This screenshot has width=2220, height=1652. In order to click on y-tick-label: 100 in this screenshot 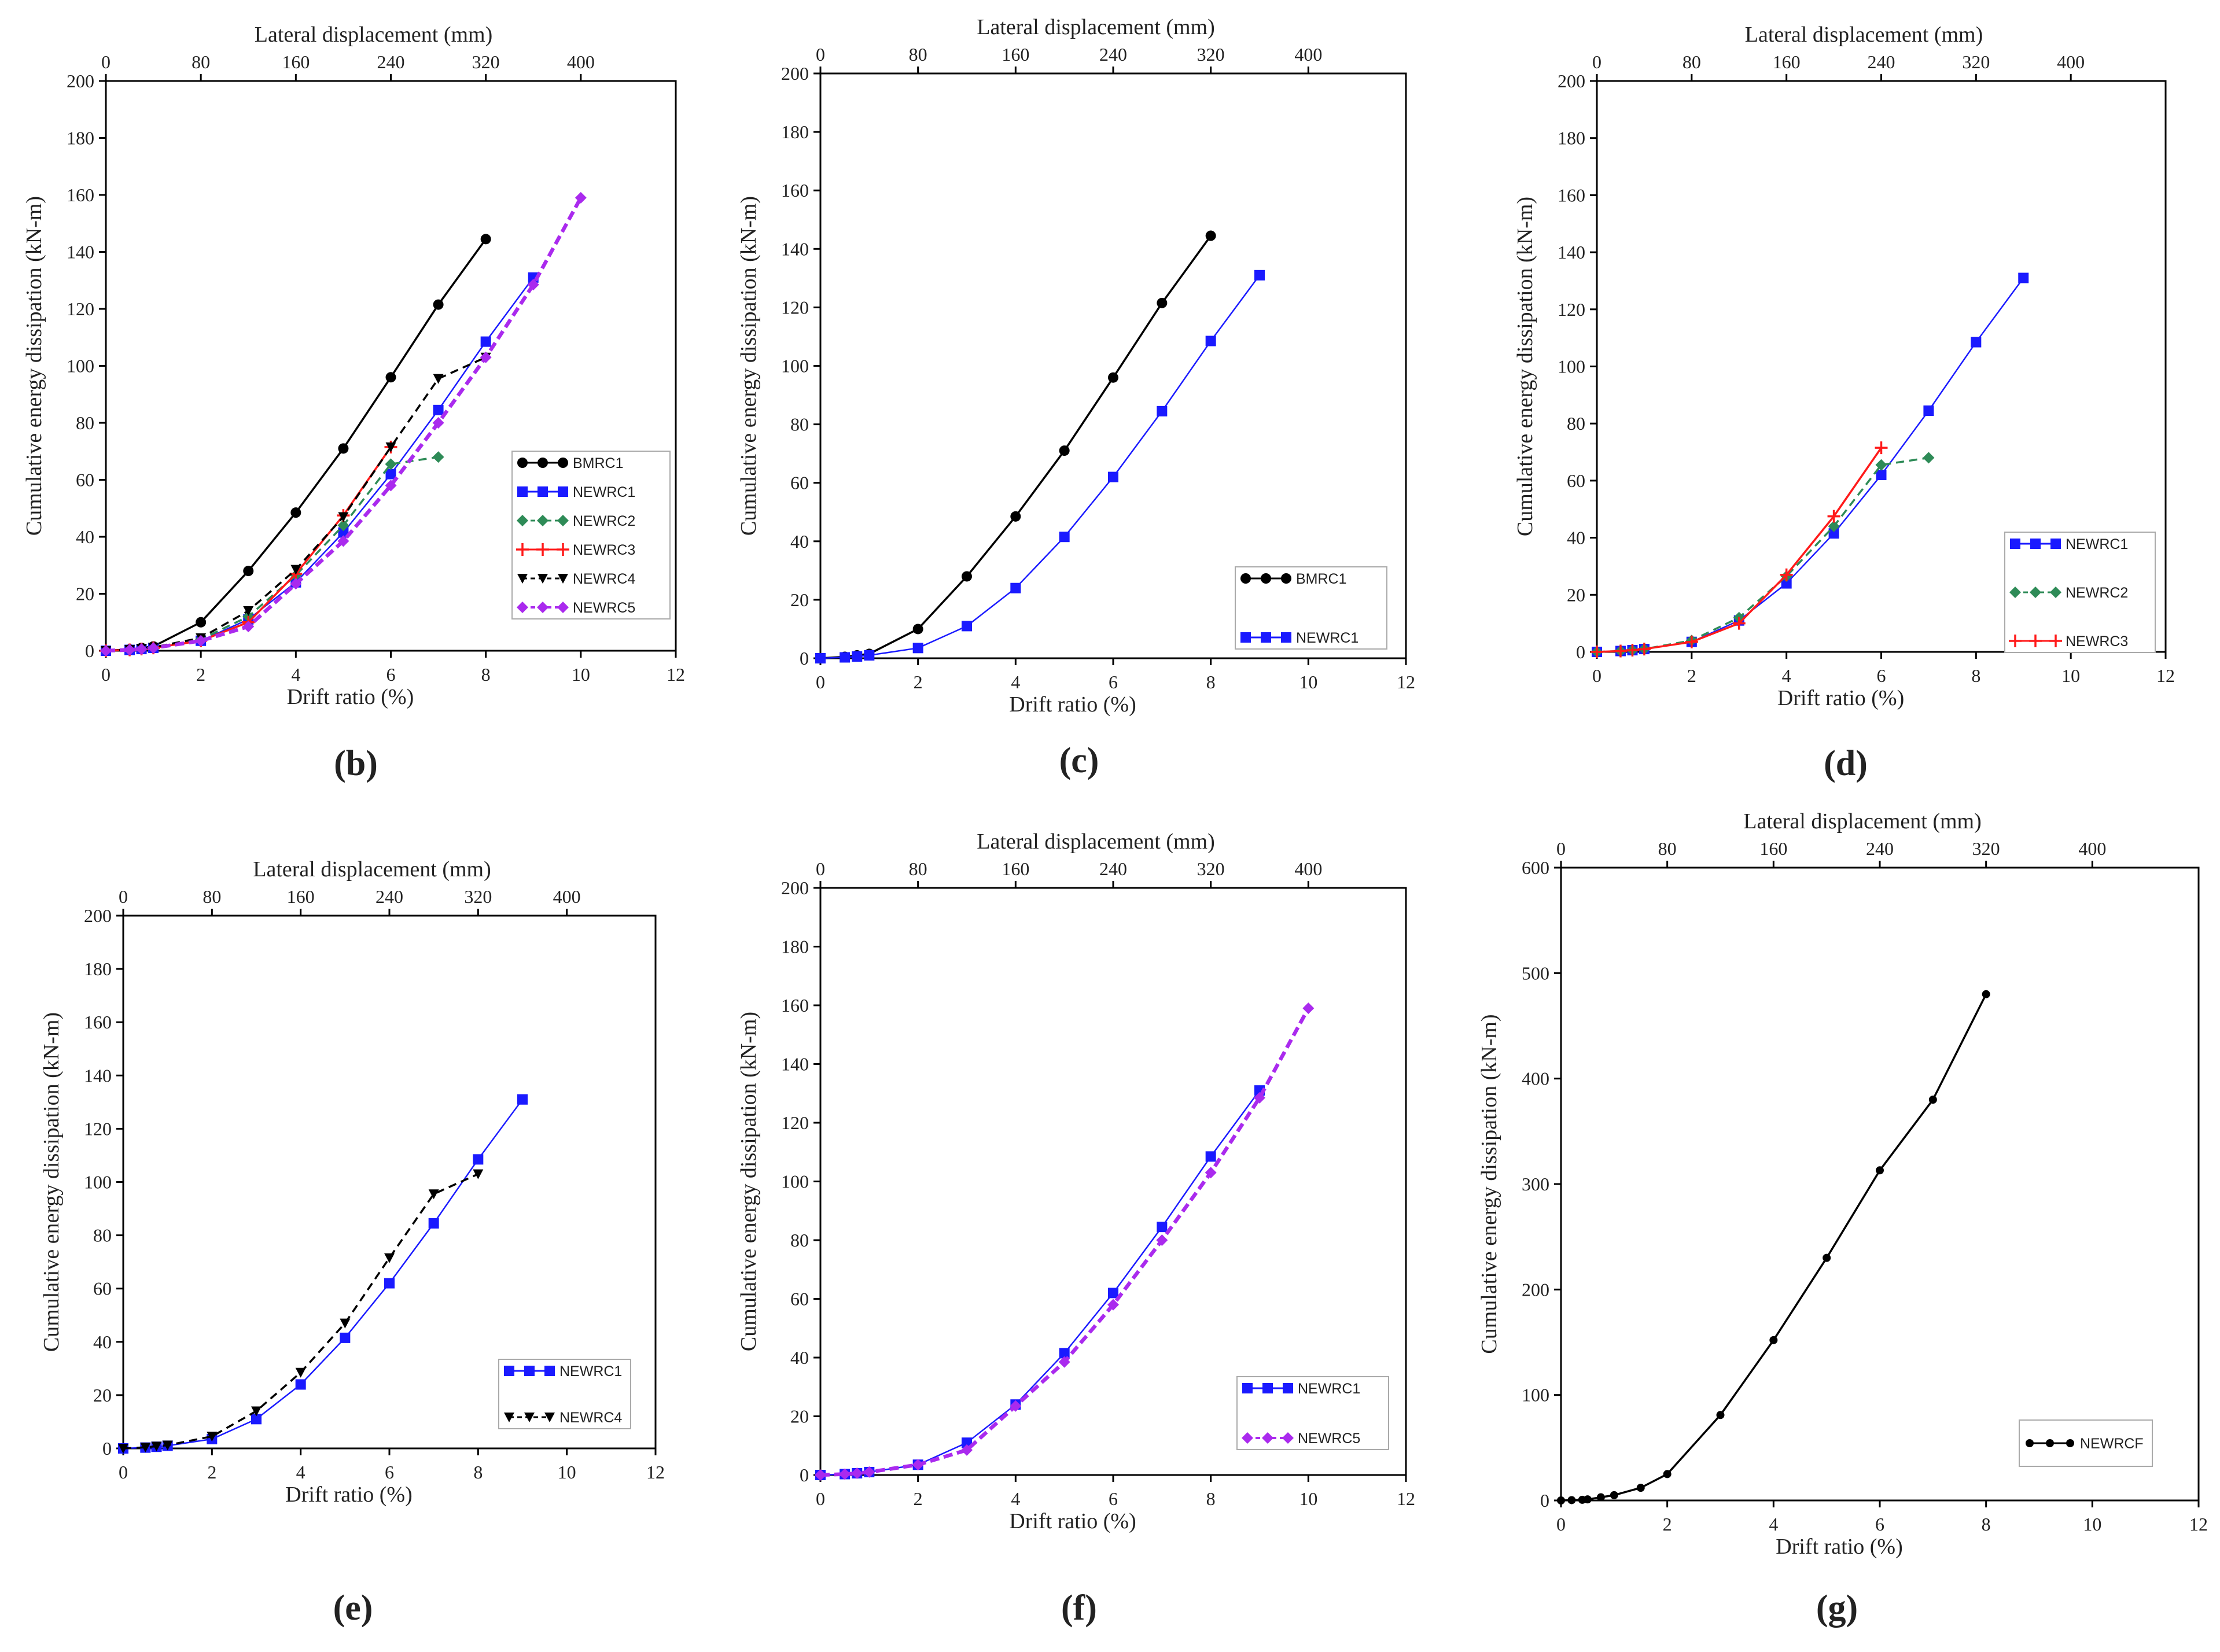, I will do `click(795, 367)`.